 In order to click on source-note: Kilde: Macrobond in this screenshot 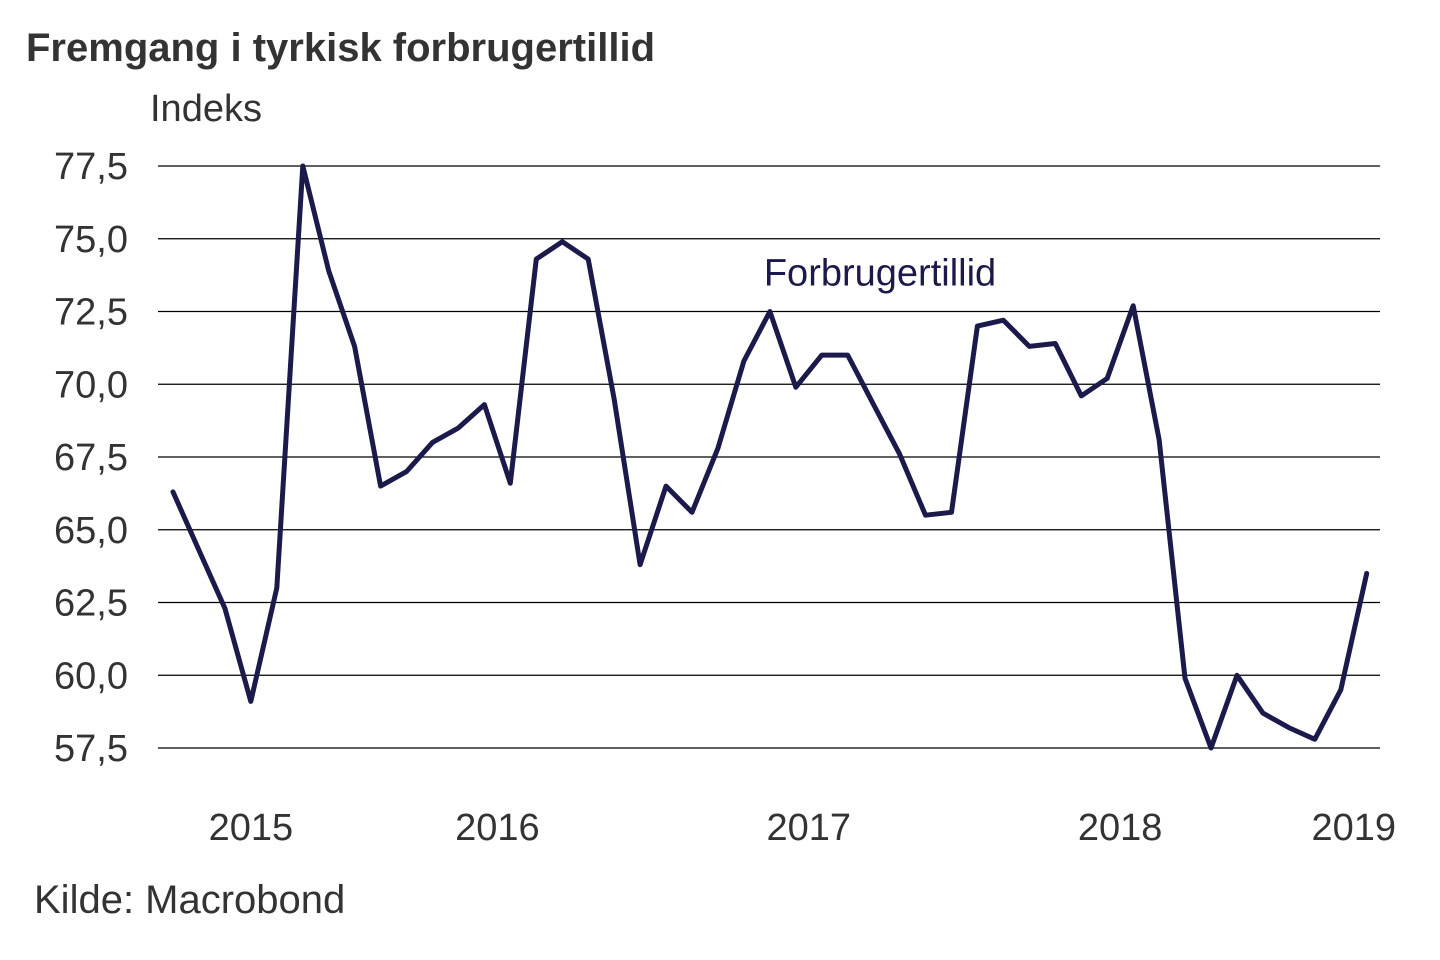, I will do `click(190, 900)`.